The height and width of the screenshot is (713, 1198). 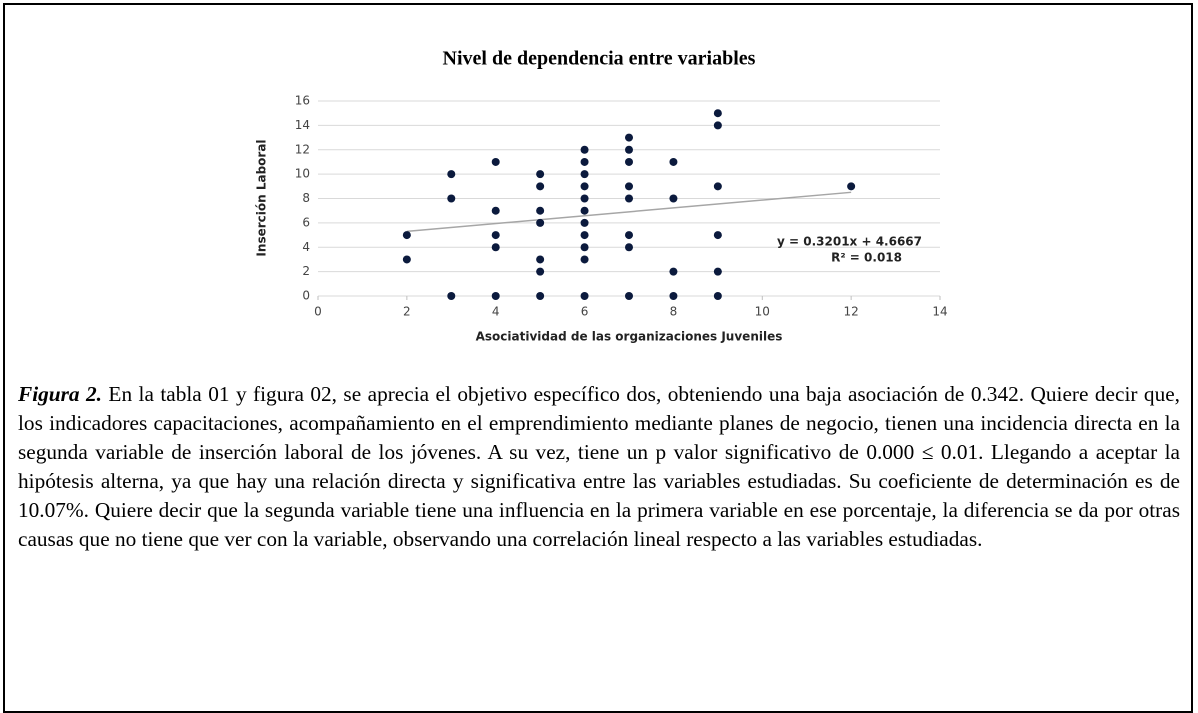 I want to click on y-tick-label: 6, so click(x=306, y=222).